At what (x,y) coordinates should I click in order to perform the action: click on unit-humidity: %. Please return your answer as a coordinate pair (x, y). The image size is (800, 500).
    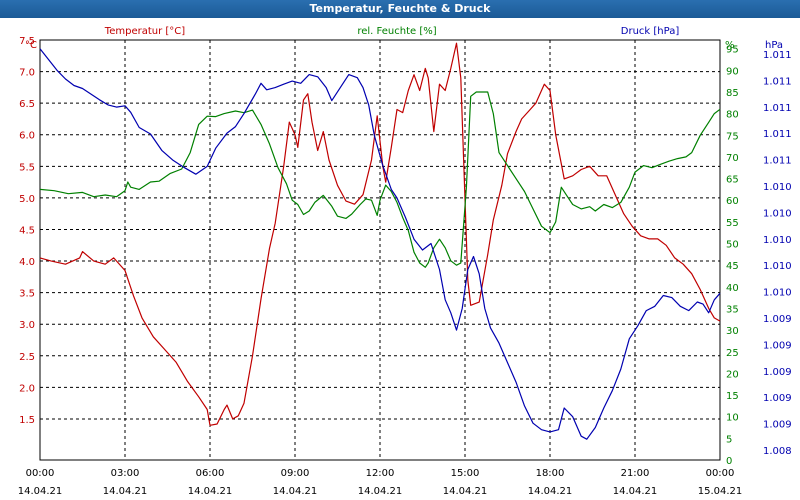
    Looking at the image, I should click on (730, 45).